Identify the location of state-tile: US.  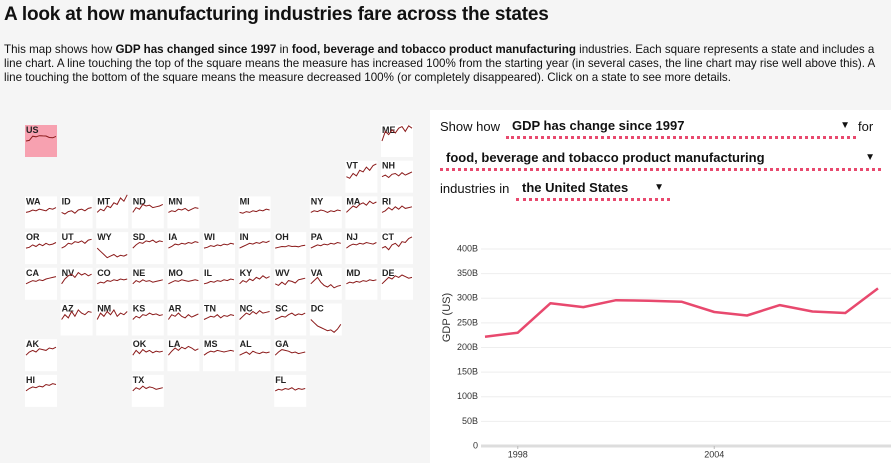
(41, 141).